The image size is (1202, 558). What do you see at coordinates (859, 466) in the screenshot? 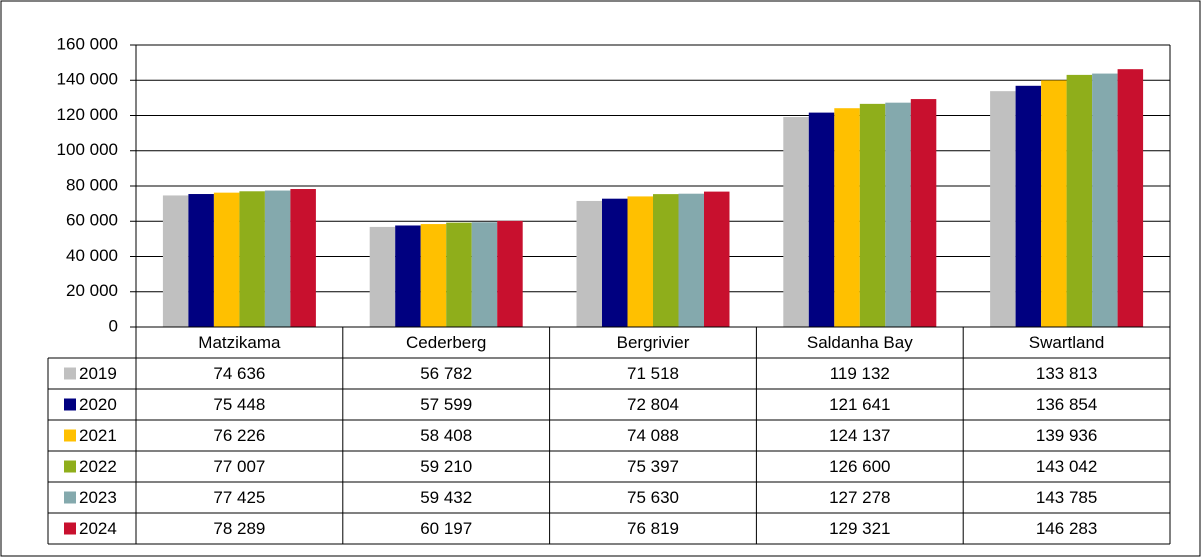
I see `data-label: 126 600` at bounding box center [859, 466].